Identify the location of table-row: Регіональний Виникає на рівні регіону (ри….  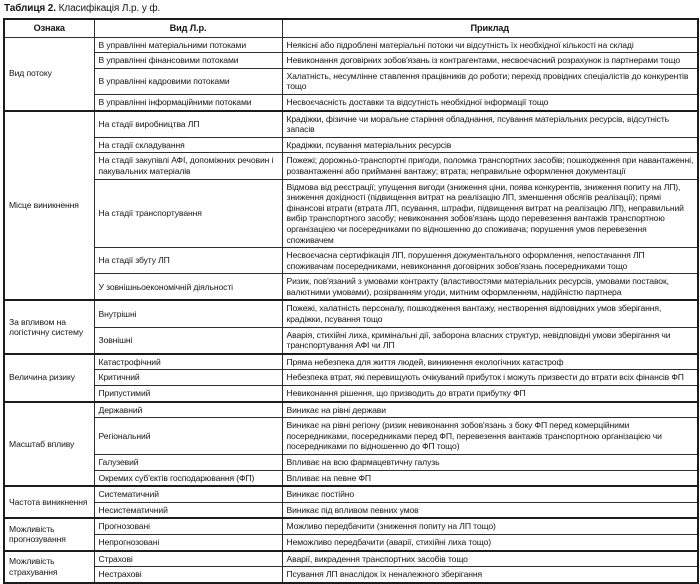
(351, 436).